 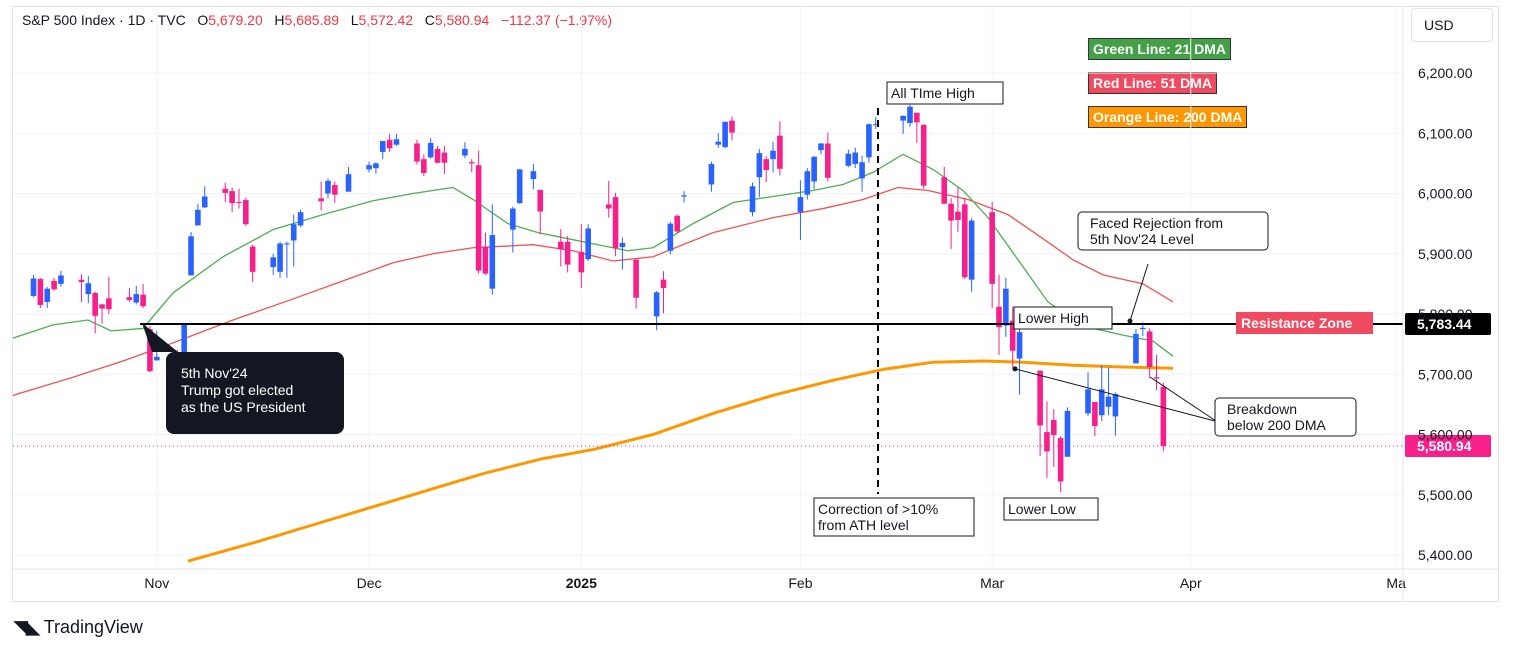 I want to click on trendline-point, so click(x=1015, y=369).